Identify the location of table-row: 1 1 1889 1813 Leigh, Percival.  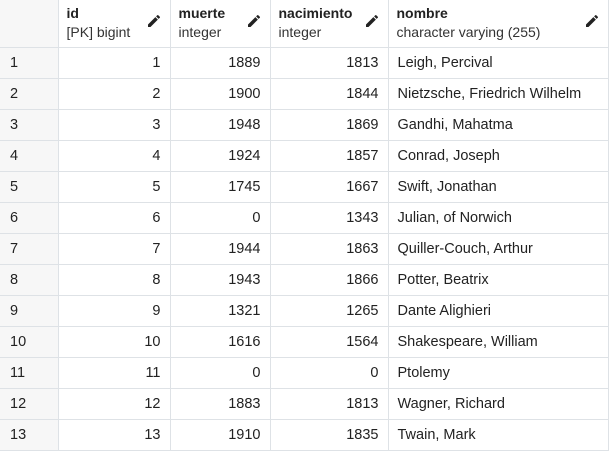
(304, 63).